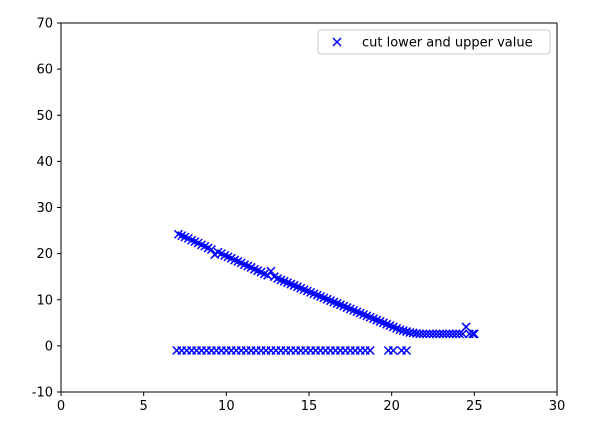 The width and height of the screenshot is (595, 439). I want to click on y-tick-label: 50, so click(44, 116).